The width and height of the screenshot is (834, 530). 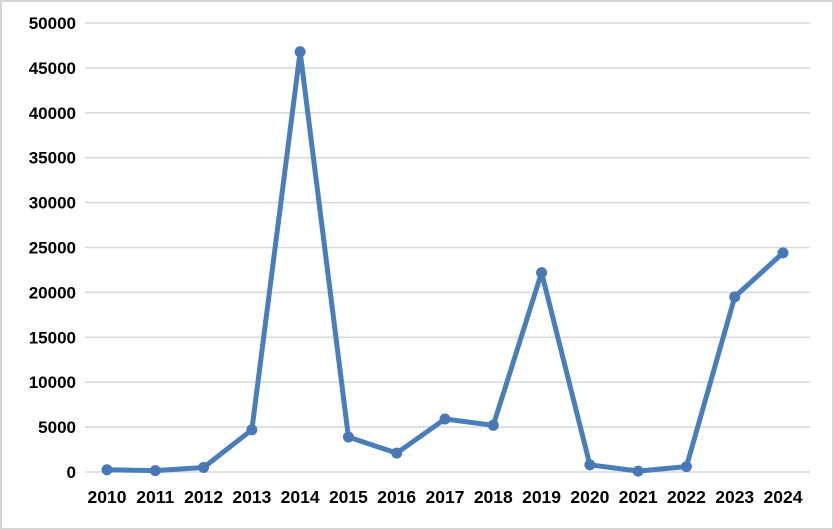 I want to click on x-axis-tick-label: 2012, so click(x=203, y=497).